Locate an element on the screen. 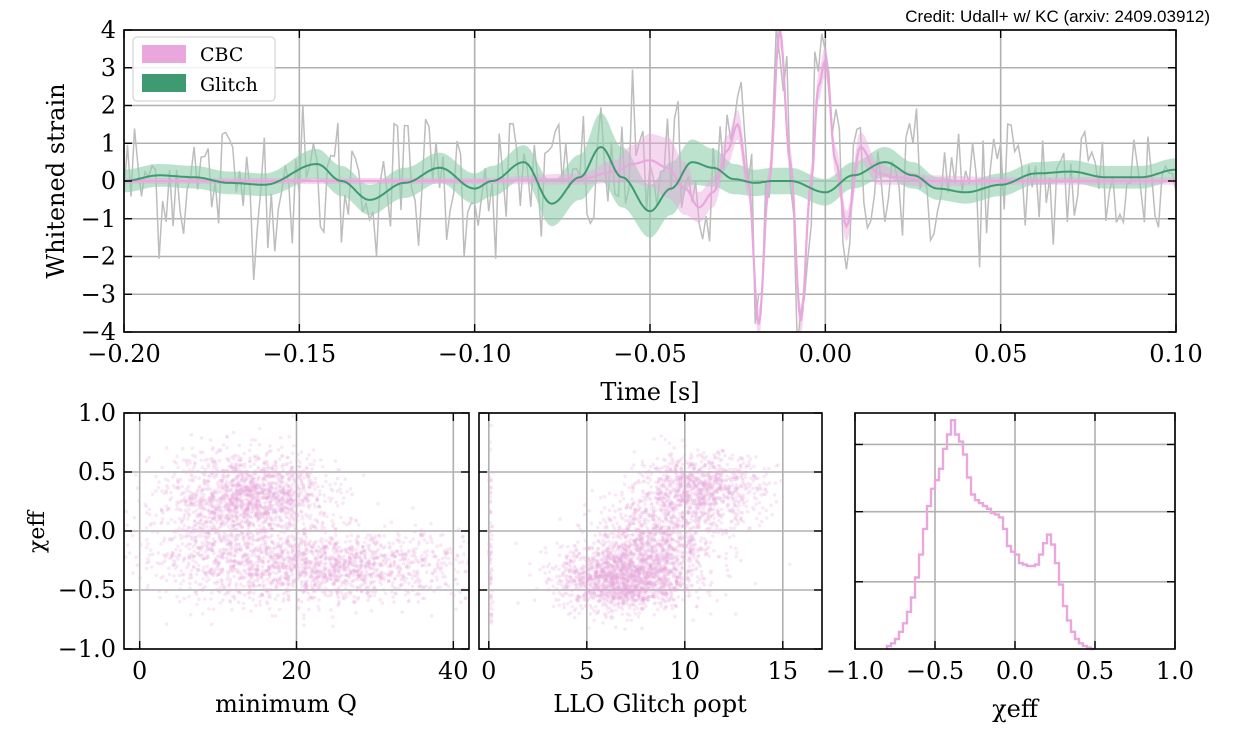 The height and width of the screenshot is (740, 1246). strain-ytick-label: 4 is located at coordinates (108, 30).